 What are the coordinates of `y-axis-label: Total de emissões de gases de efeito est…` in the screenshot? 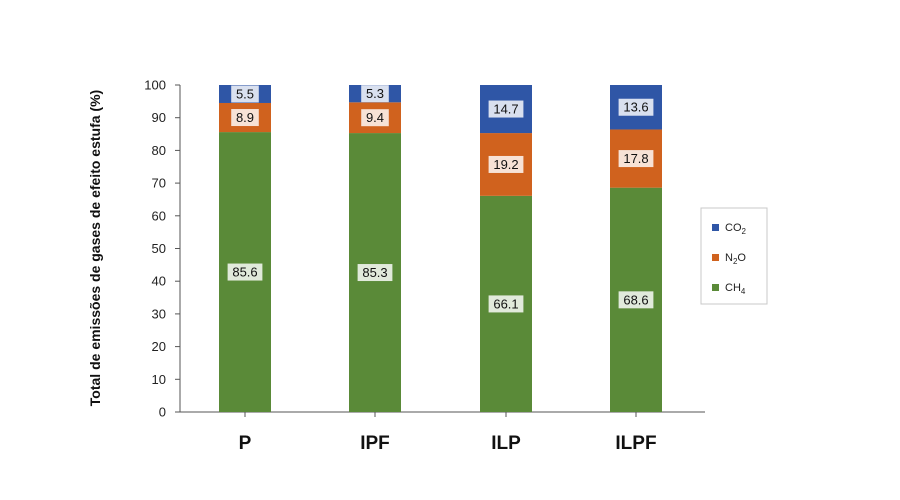 It's located at (95, 248).